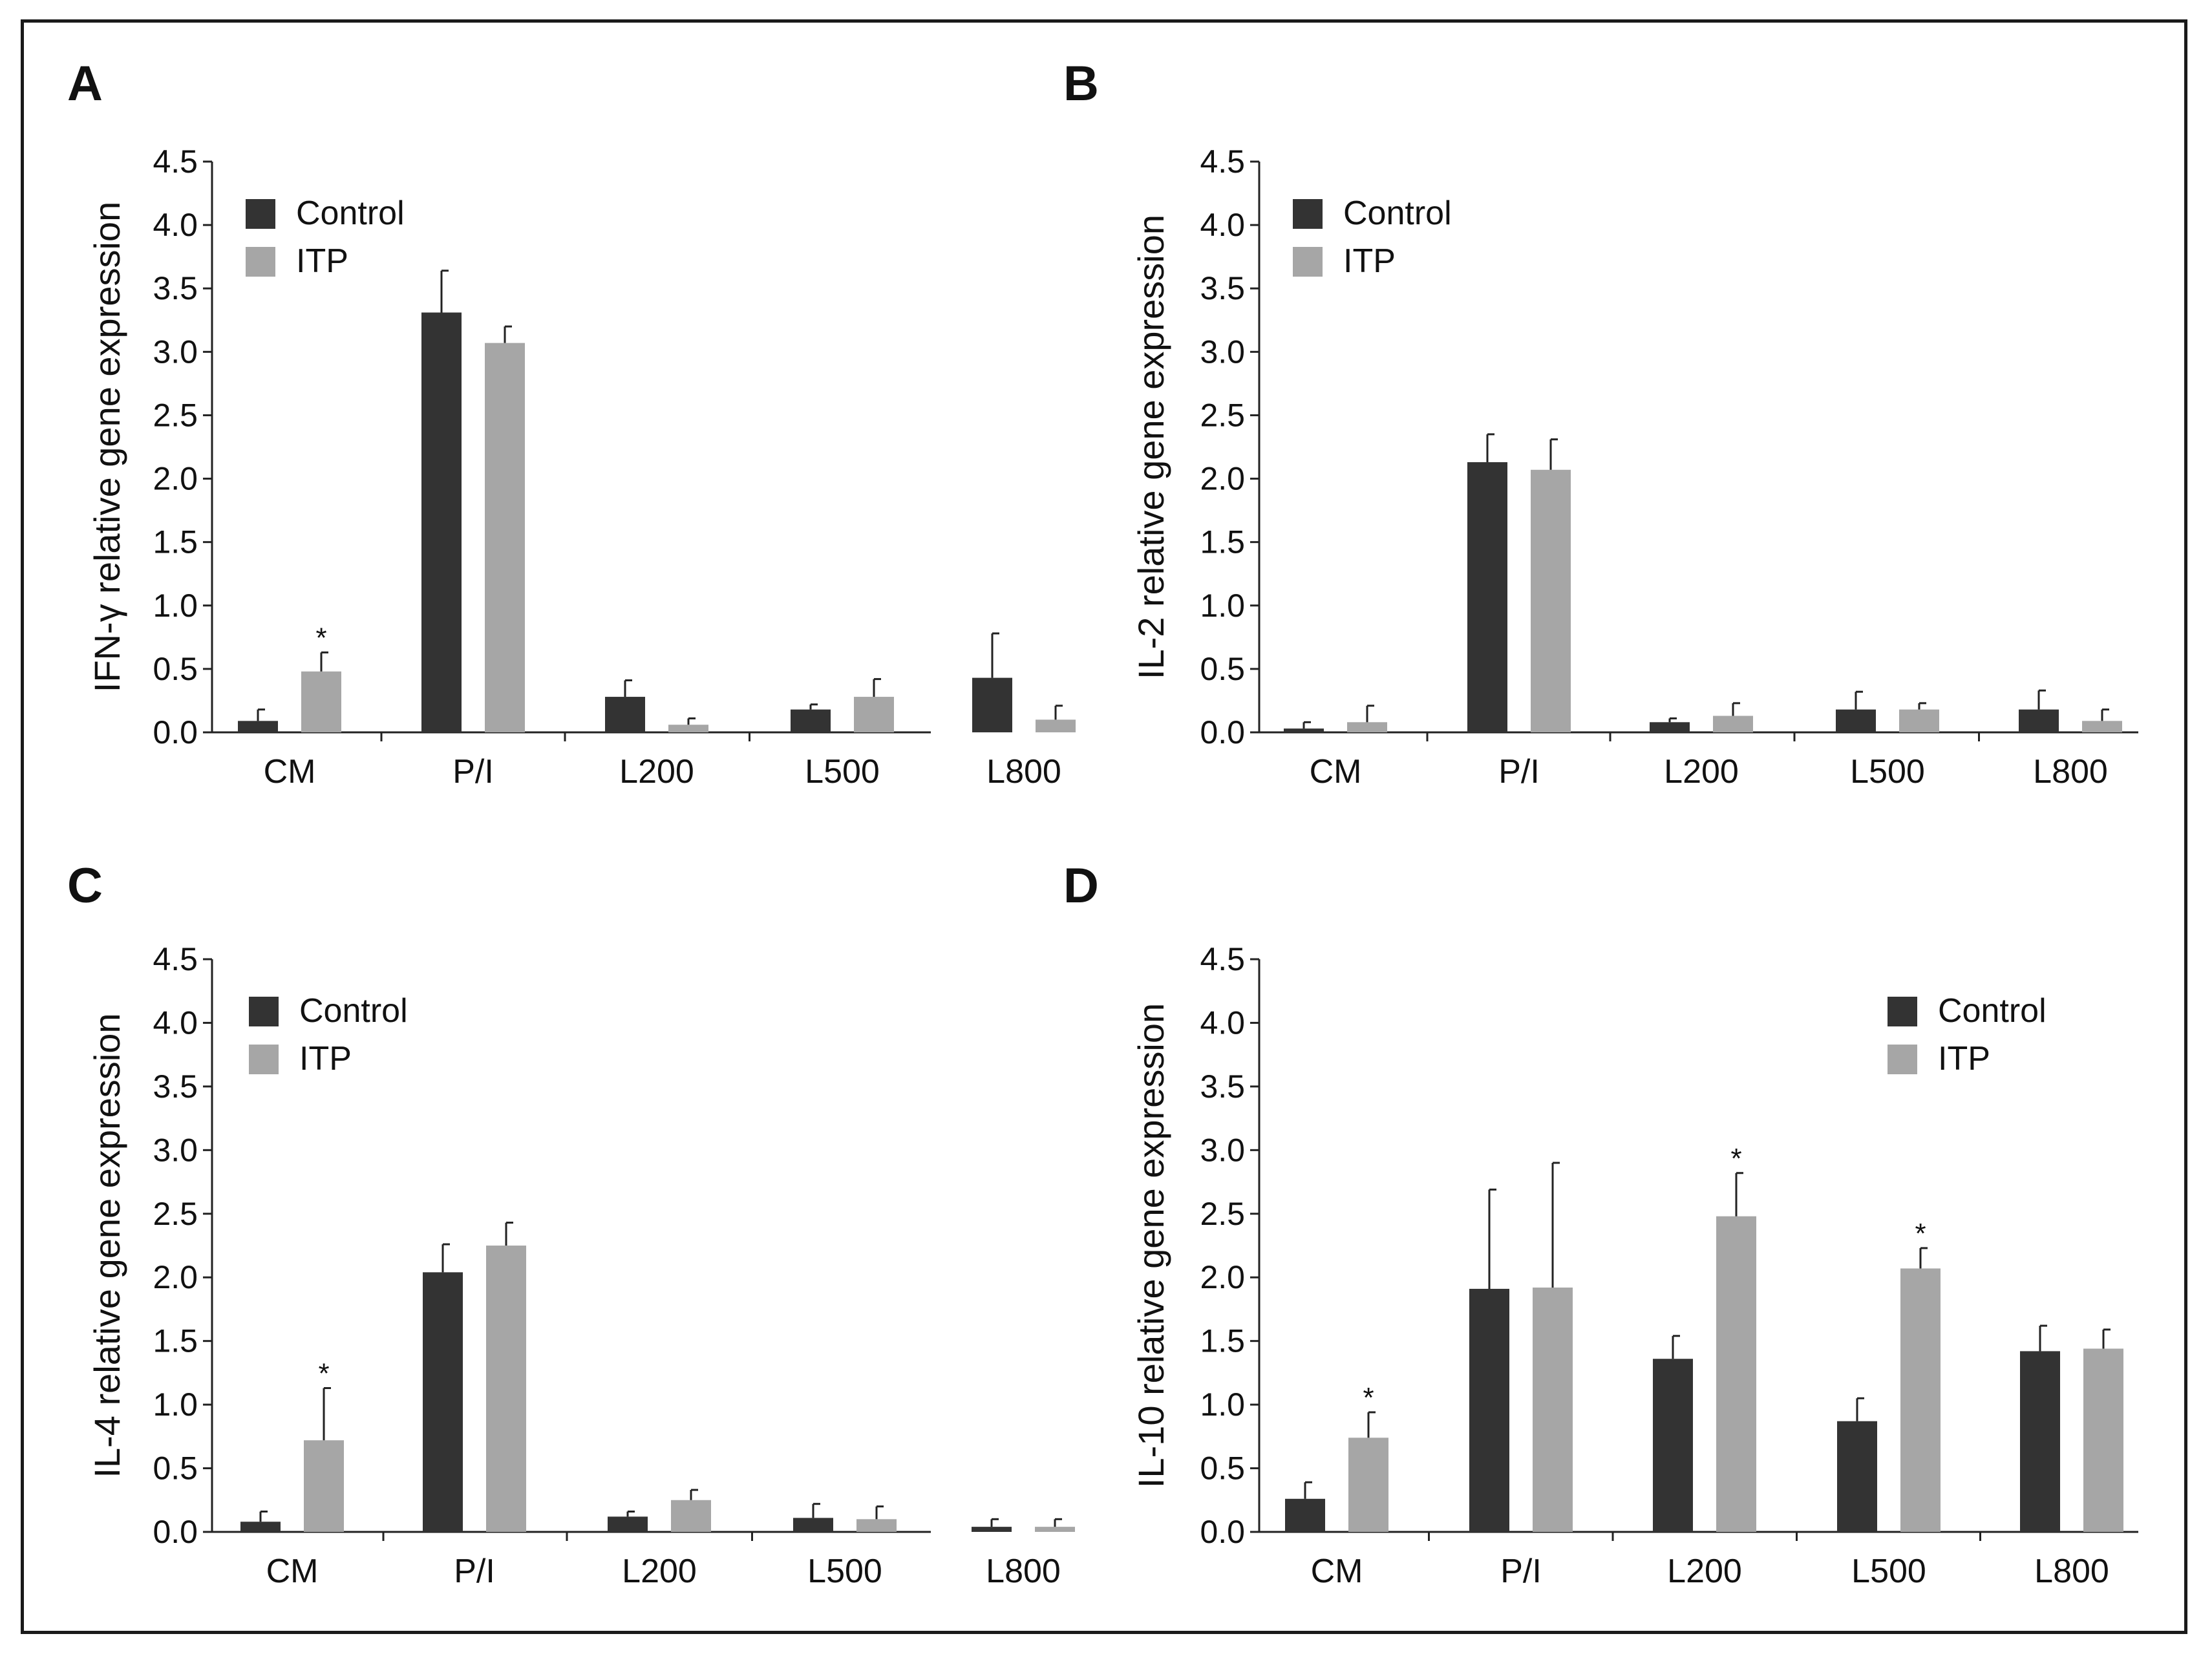  I want to click on panel-letter: D, so click(1081, 885).